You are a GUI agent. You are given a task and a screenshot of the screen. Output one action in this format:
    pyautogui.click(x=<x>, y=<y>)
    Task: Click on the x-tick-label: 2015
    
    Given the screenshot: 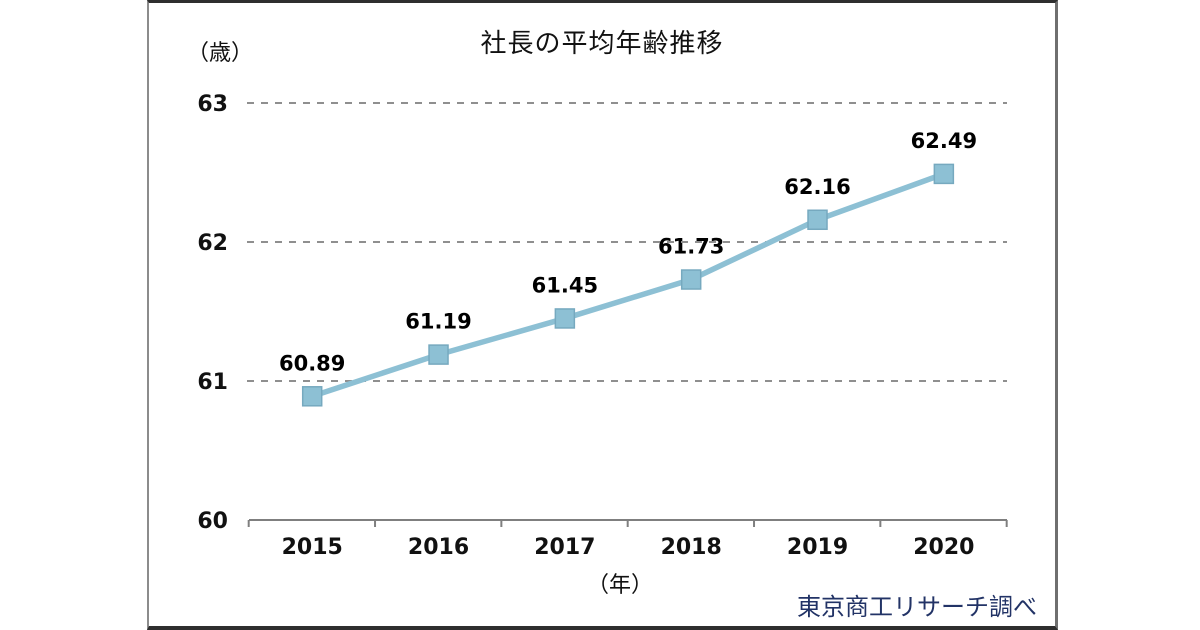 What is the action you would take?
    pyautogui.click(x=312, y=547)
    